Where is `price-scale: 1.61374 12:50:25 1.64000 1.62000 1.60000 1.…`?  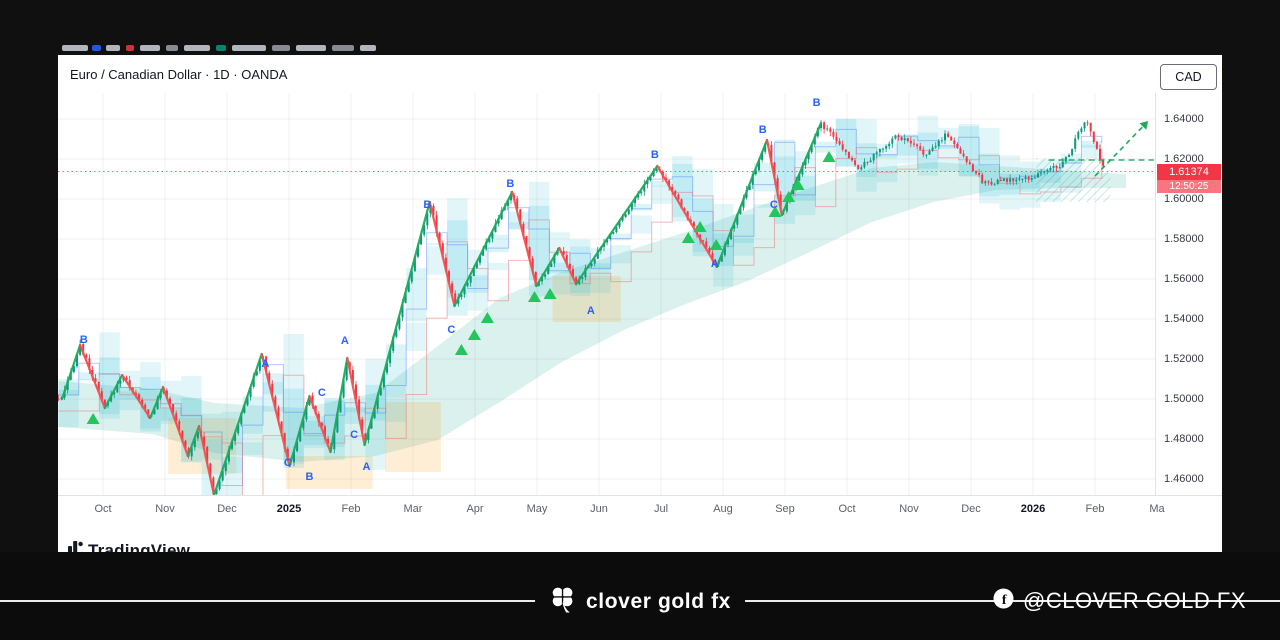
price-scale: 1.61374 12:50:25 1.64000 1.62000 1.60000 1.… is located at coordinates (1188, 294).